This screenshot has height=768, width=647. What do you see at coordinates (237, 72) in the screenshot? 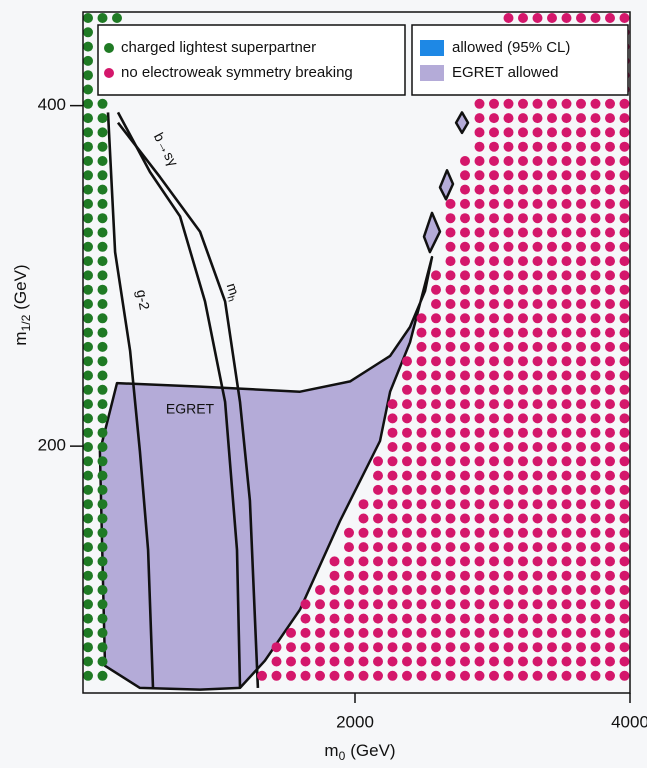
I see `legend-label: no electroweak symmetry breaking` at bounding box center [237, 72].